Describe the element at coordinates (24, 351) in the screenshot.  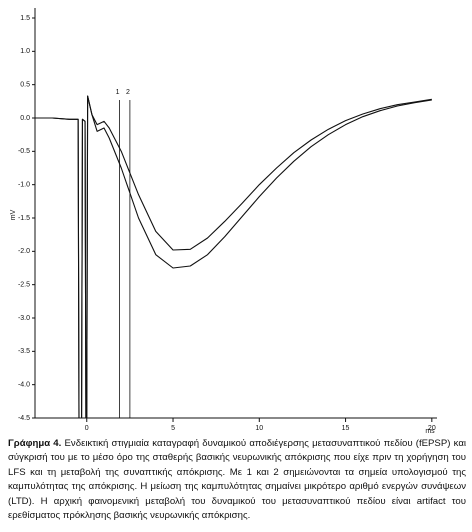
I see `y-tick-label: -3.5` at that location.